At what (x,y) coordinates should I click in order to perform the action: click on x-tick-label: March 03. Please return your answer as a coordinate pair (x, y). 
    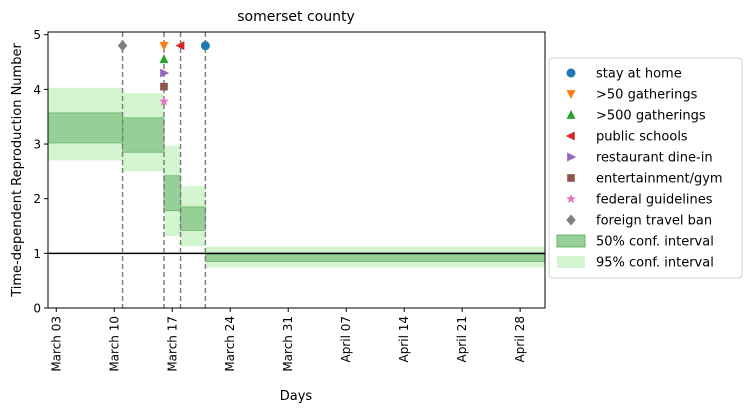
    Looking at the image, I should click on (56, 344).